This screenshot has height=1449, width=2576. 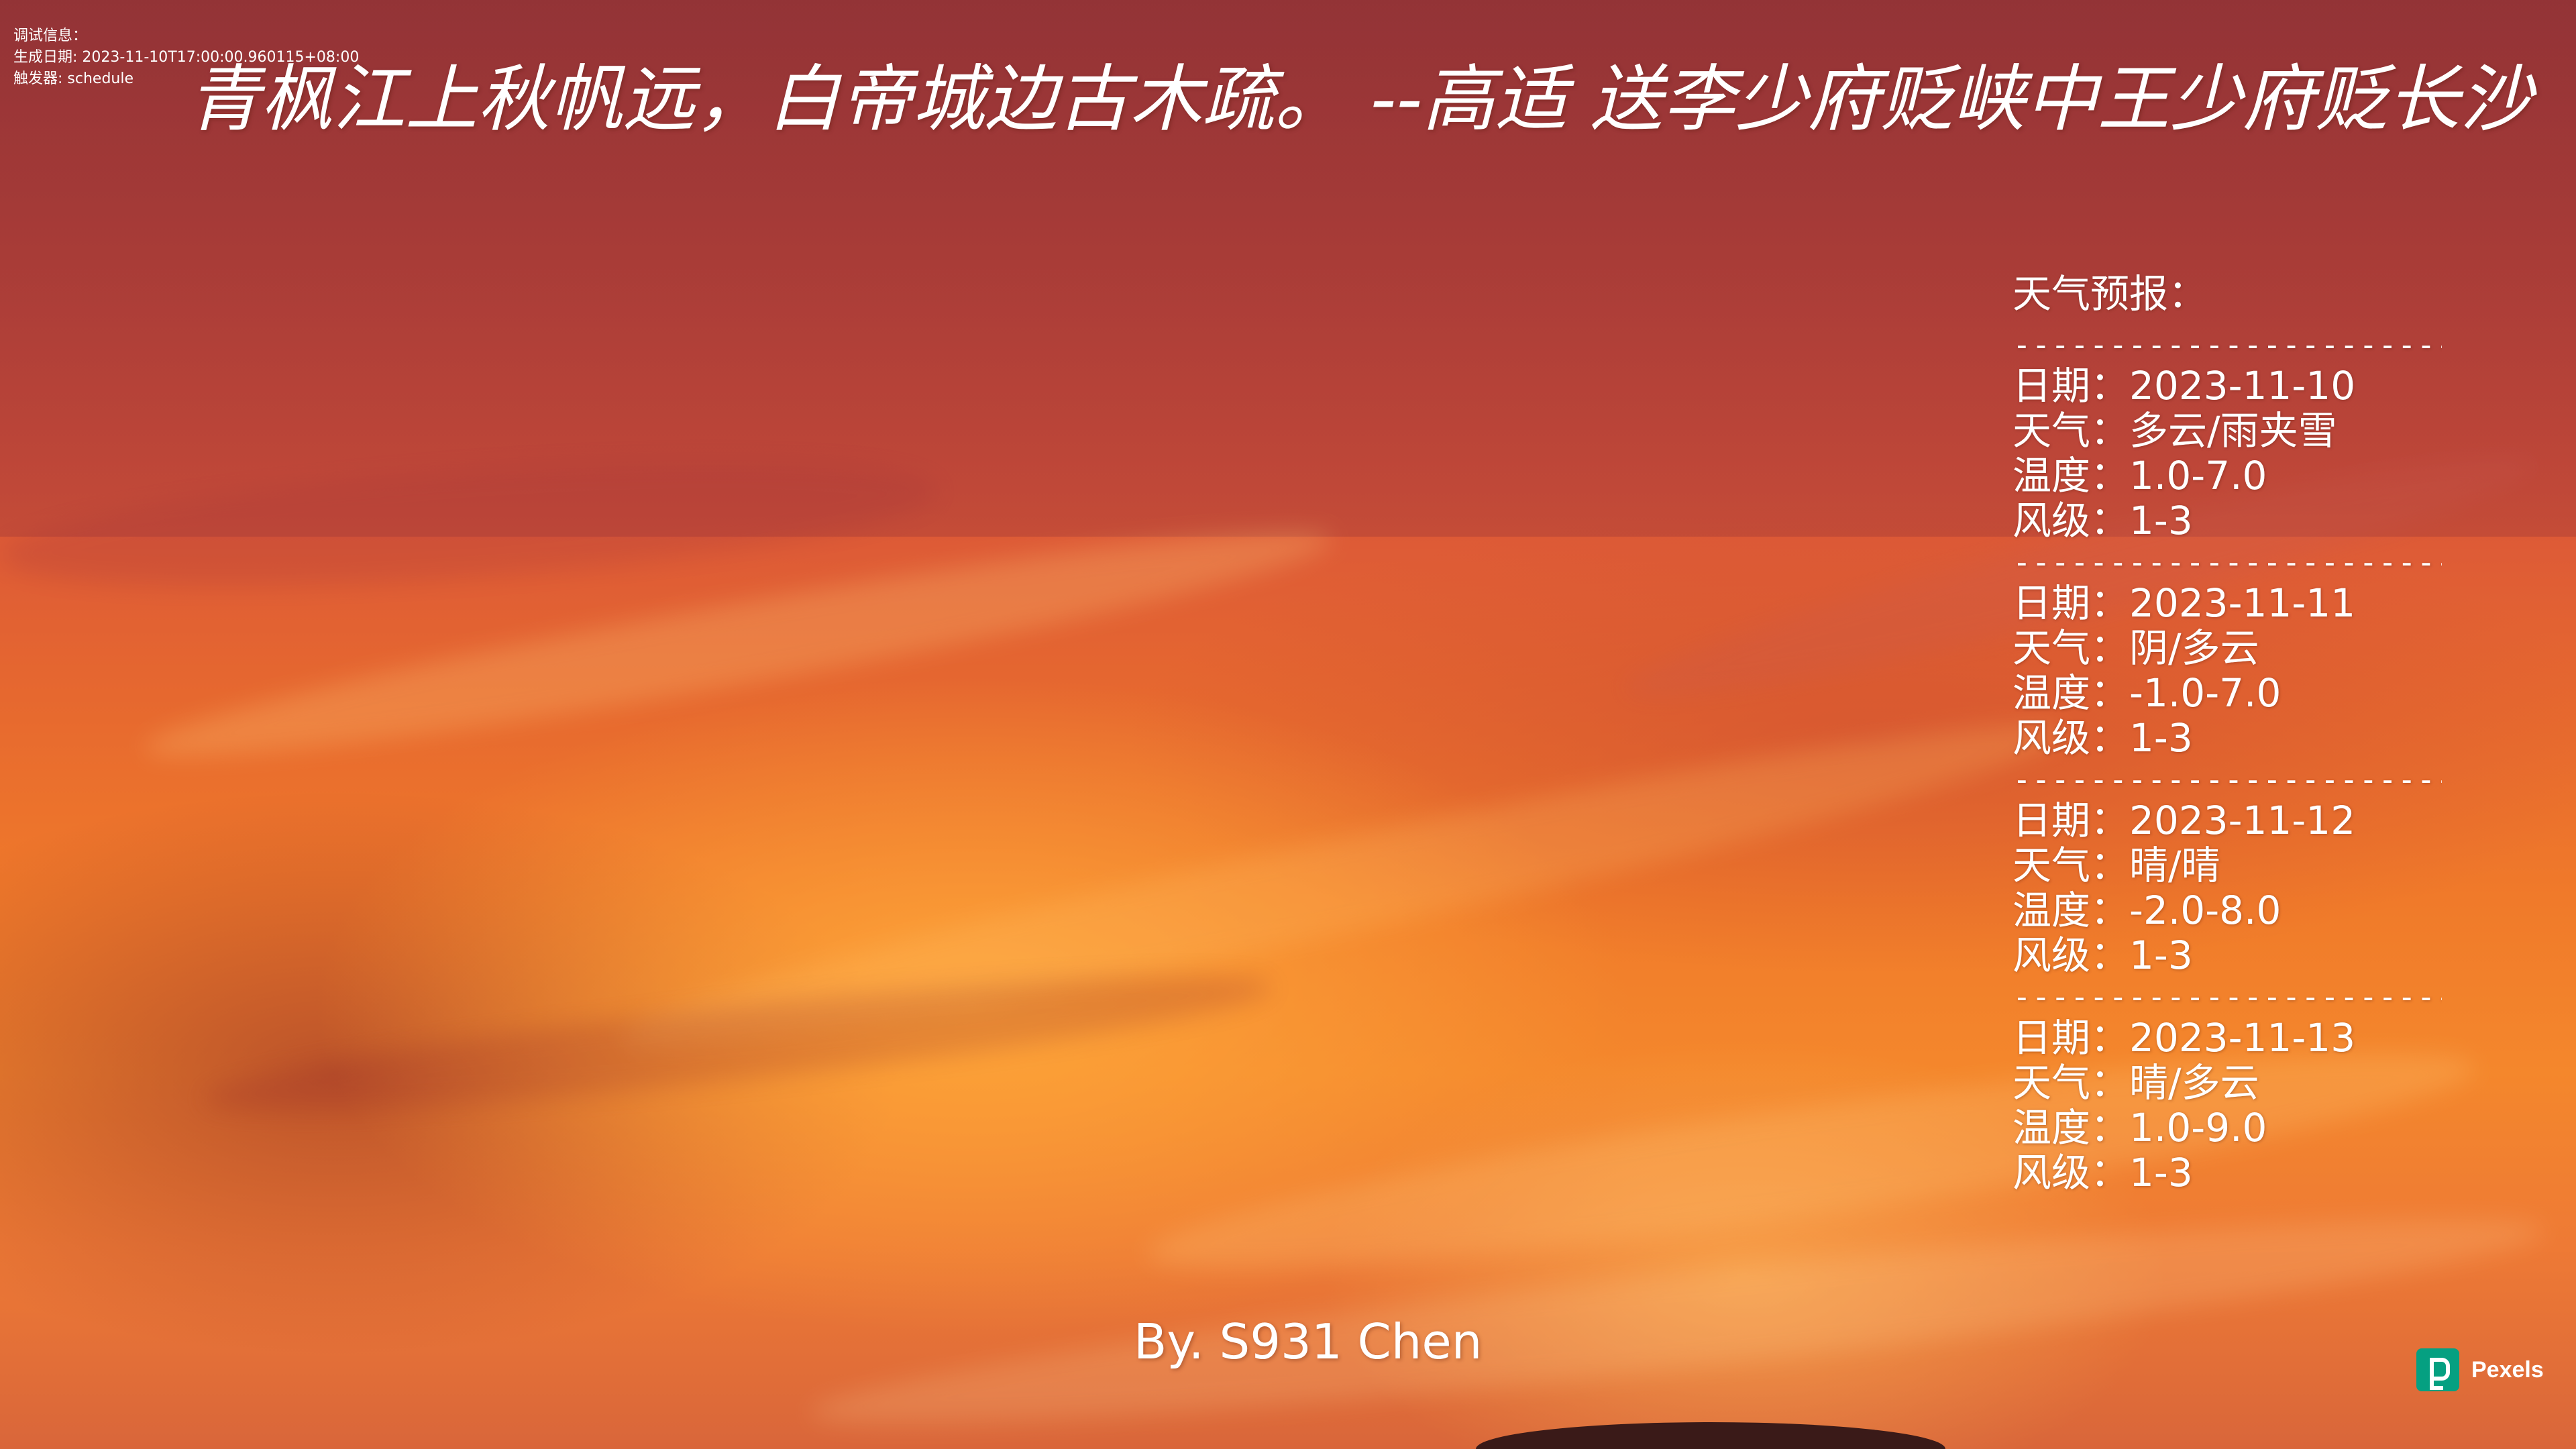 I want to click on debug-title: 调试信息：, so click(x=50, y=36).